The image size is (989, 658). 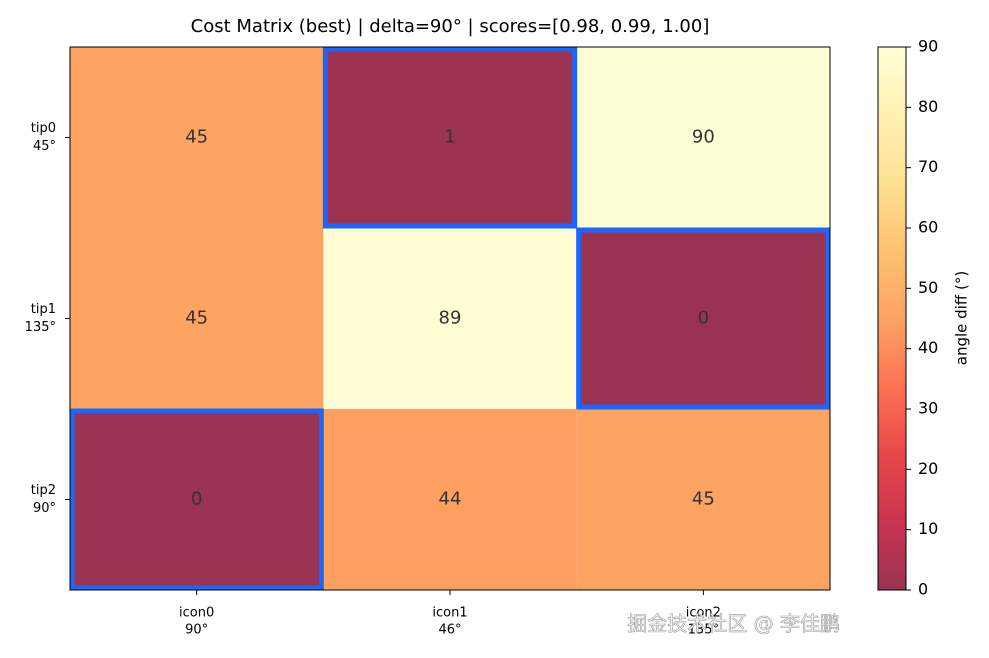 What do you see at coordinates (928, 468) in the screenshot?
I see `colorbar-tick-label: 20` at bounding box center [928, 468].